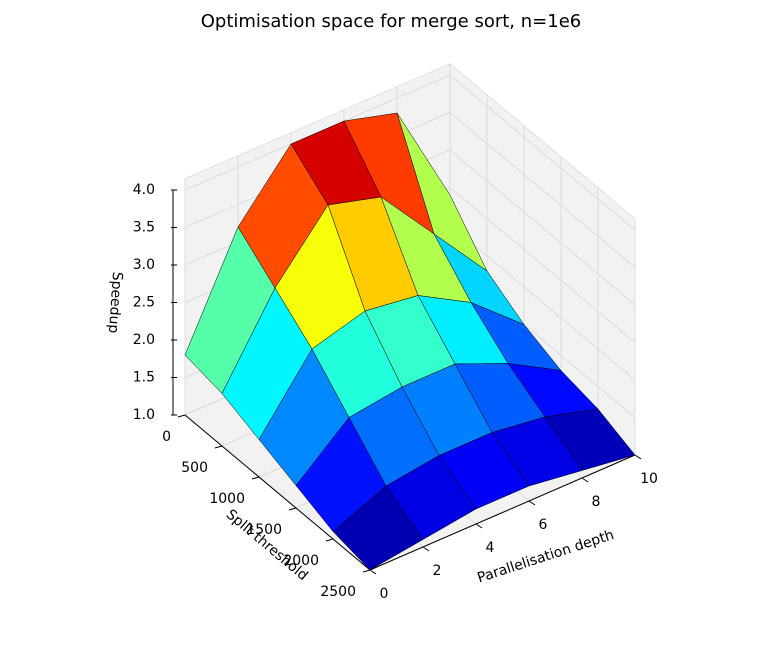 This screenshot has height=655, width=783. I want to click on z-tick-label: 2.5, so click(144, 303).